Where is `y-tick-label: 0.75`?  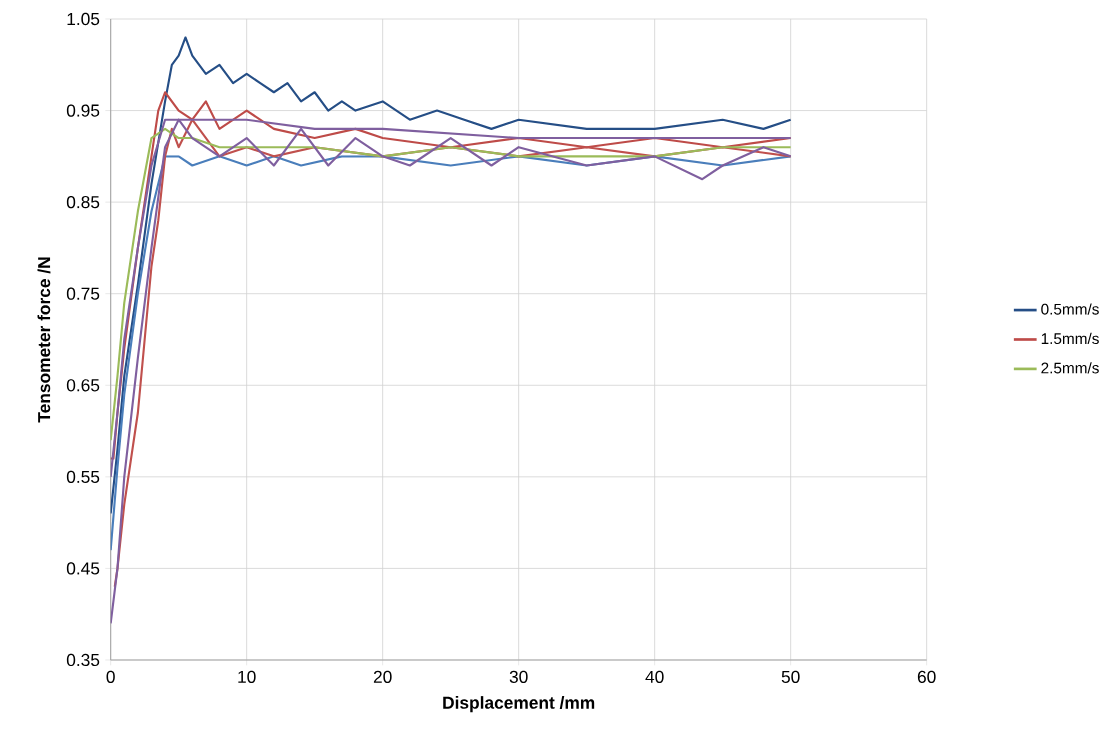
y-tick-label: 0.75 is located at coordinates (83, 293).